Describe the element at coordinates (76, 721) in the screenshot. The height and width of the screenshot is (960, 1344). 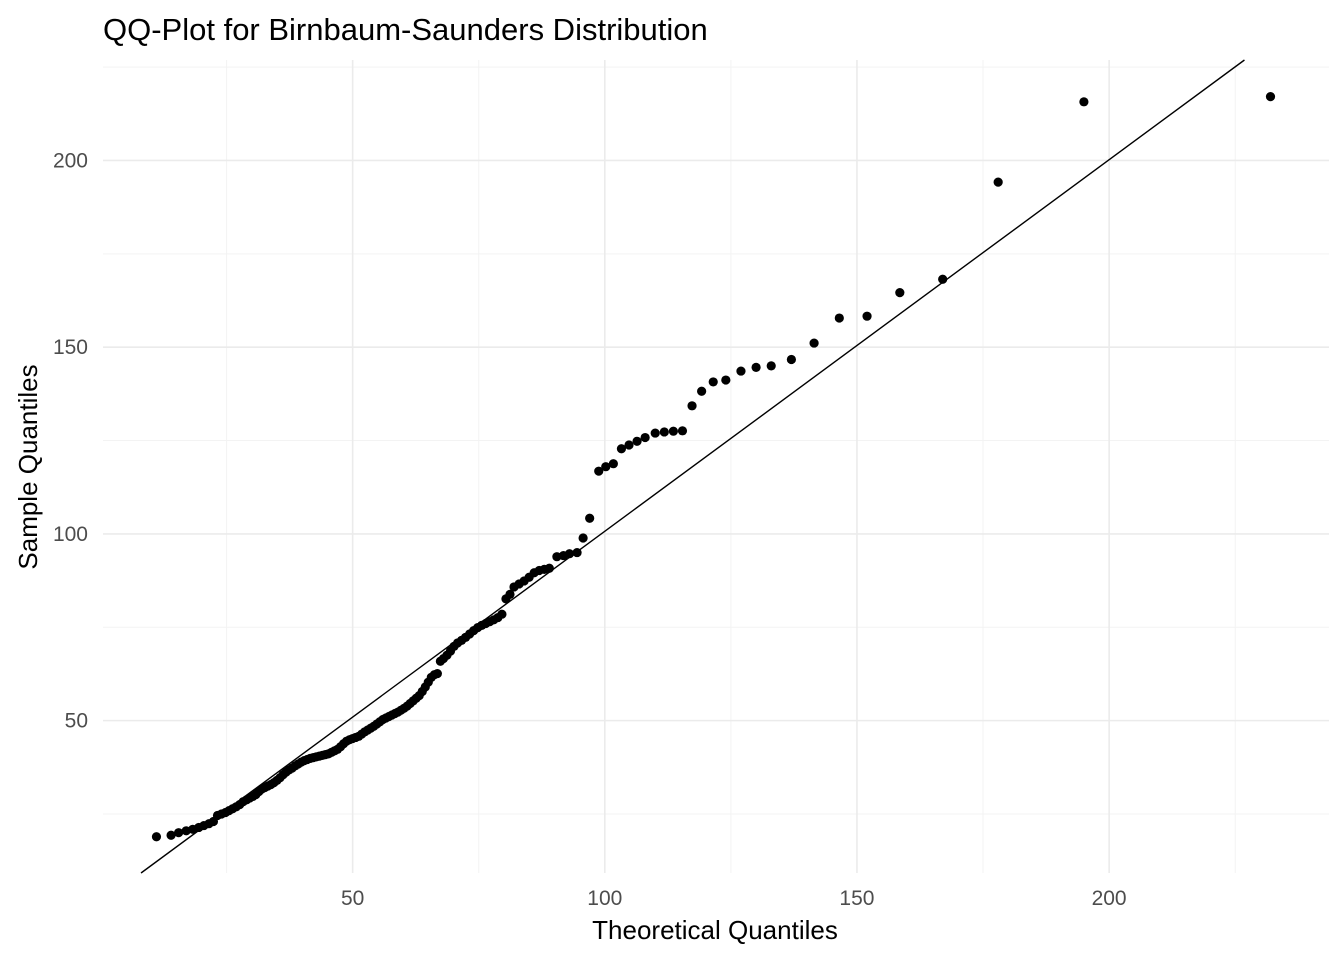
I see `y-tick-label: 50` at that location.